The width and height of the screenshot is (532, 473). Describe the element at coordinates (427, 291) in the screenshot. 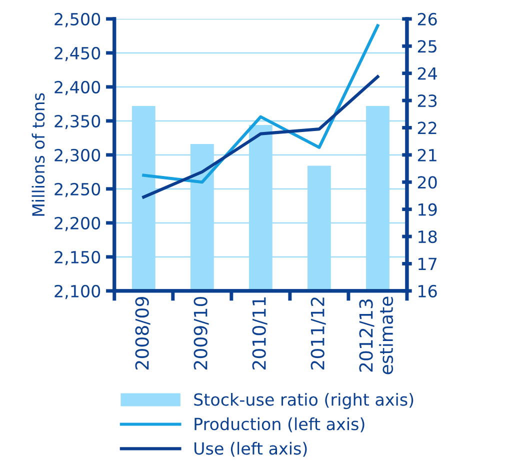

I see `y2-tick-label: 16` at that location.